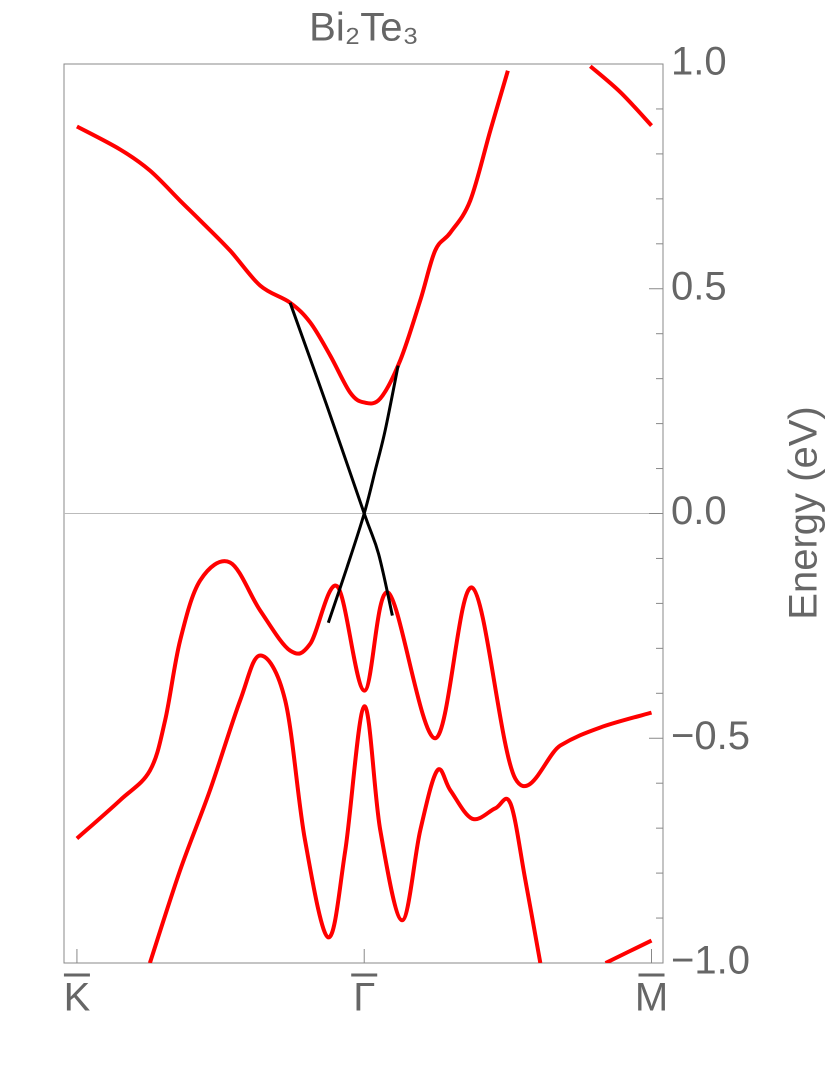 The height and width of the screenshot is (1092, 830). Describe the element at coordinates (710, 736) in the screenshot. I see `y-tick-label: −0.5` at that location.